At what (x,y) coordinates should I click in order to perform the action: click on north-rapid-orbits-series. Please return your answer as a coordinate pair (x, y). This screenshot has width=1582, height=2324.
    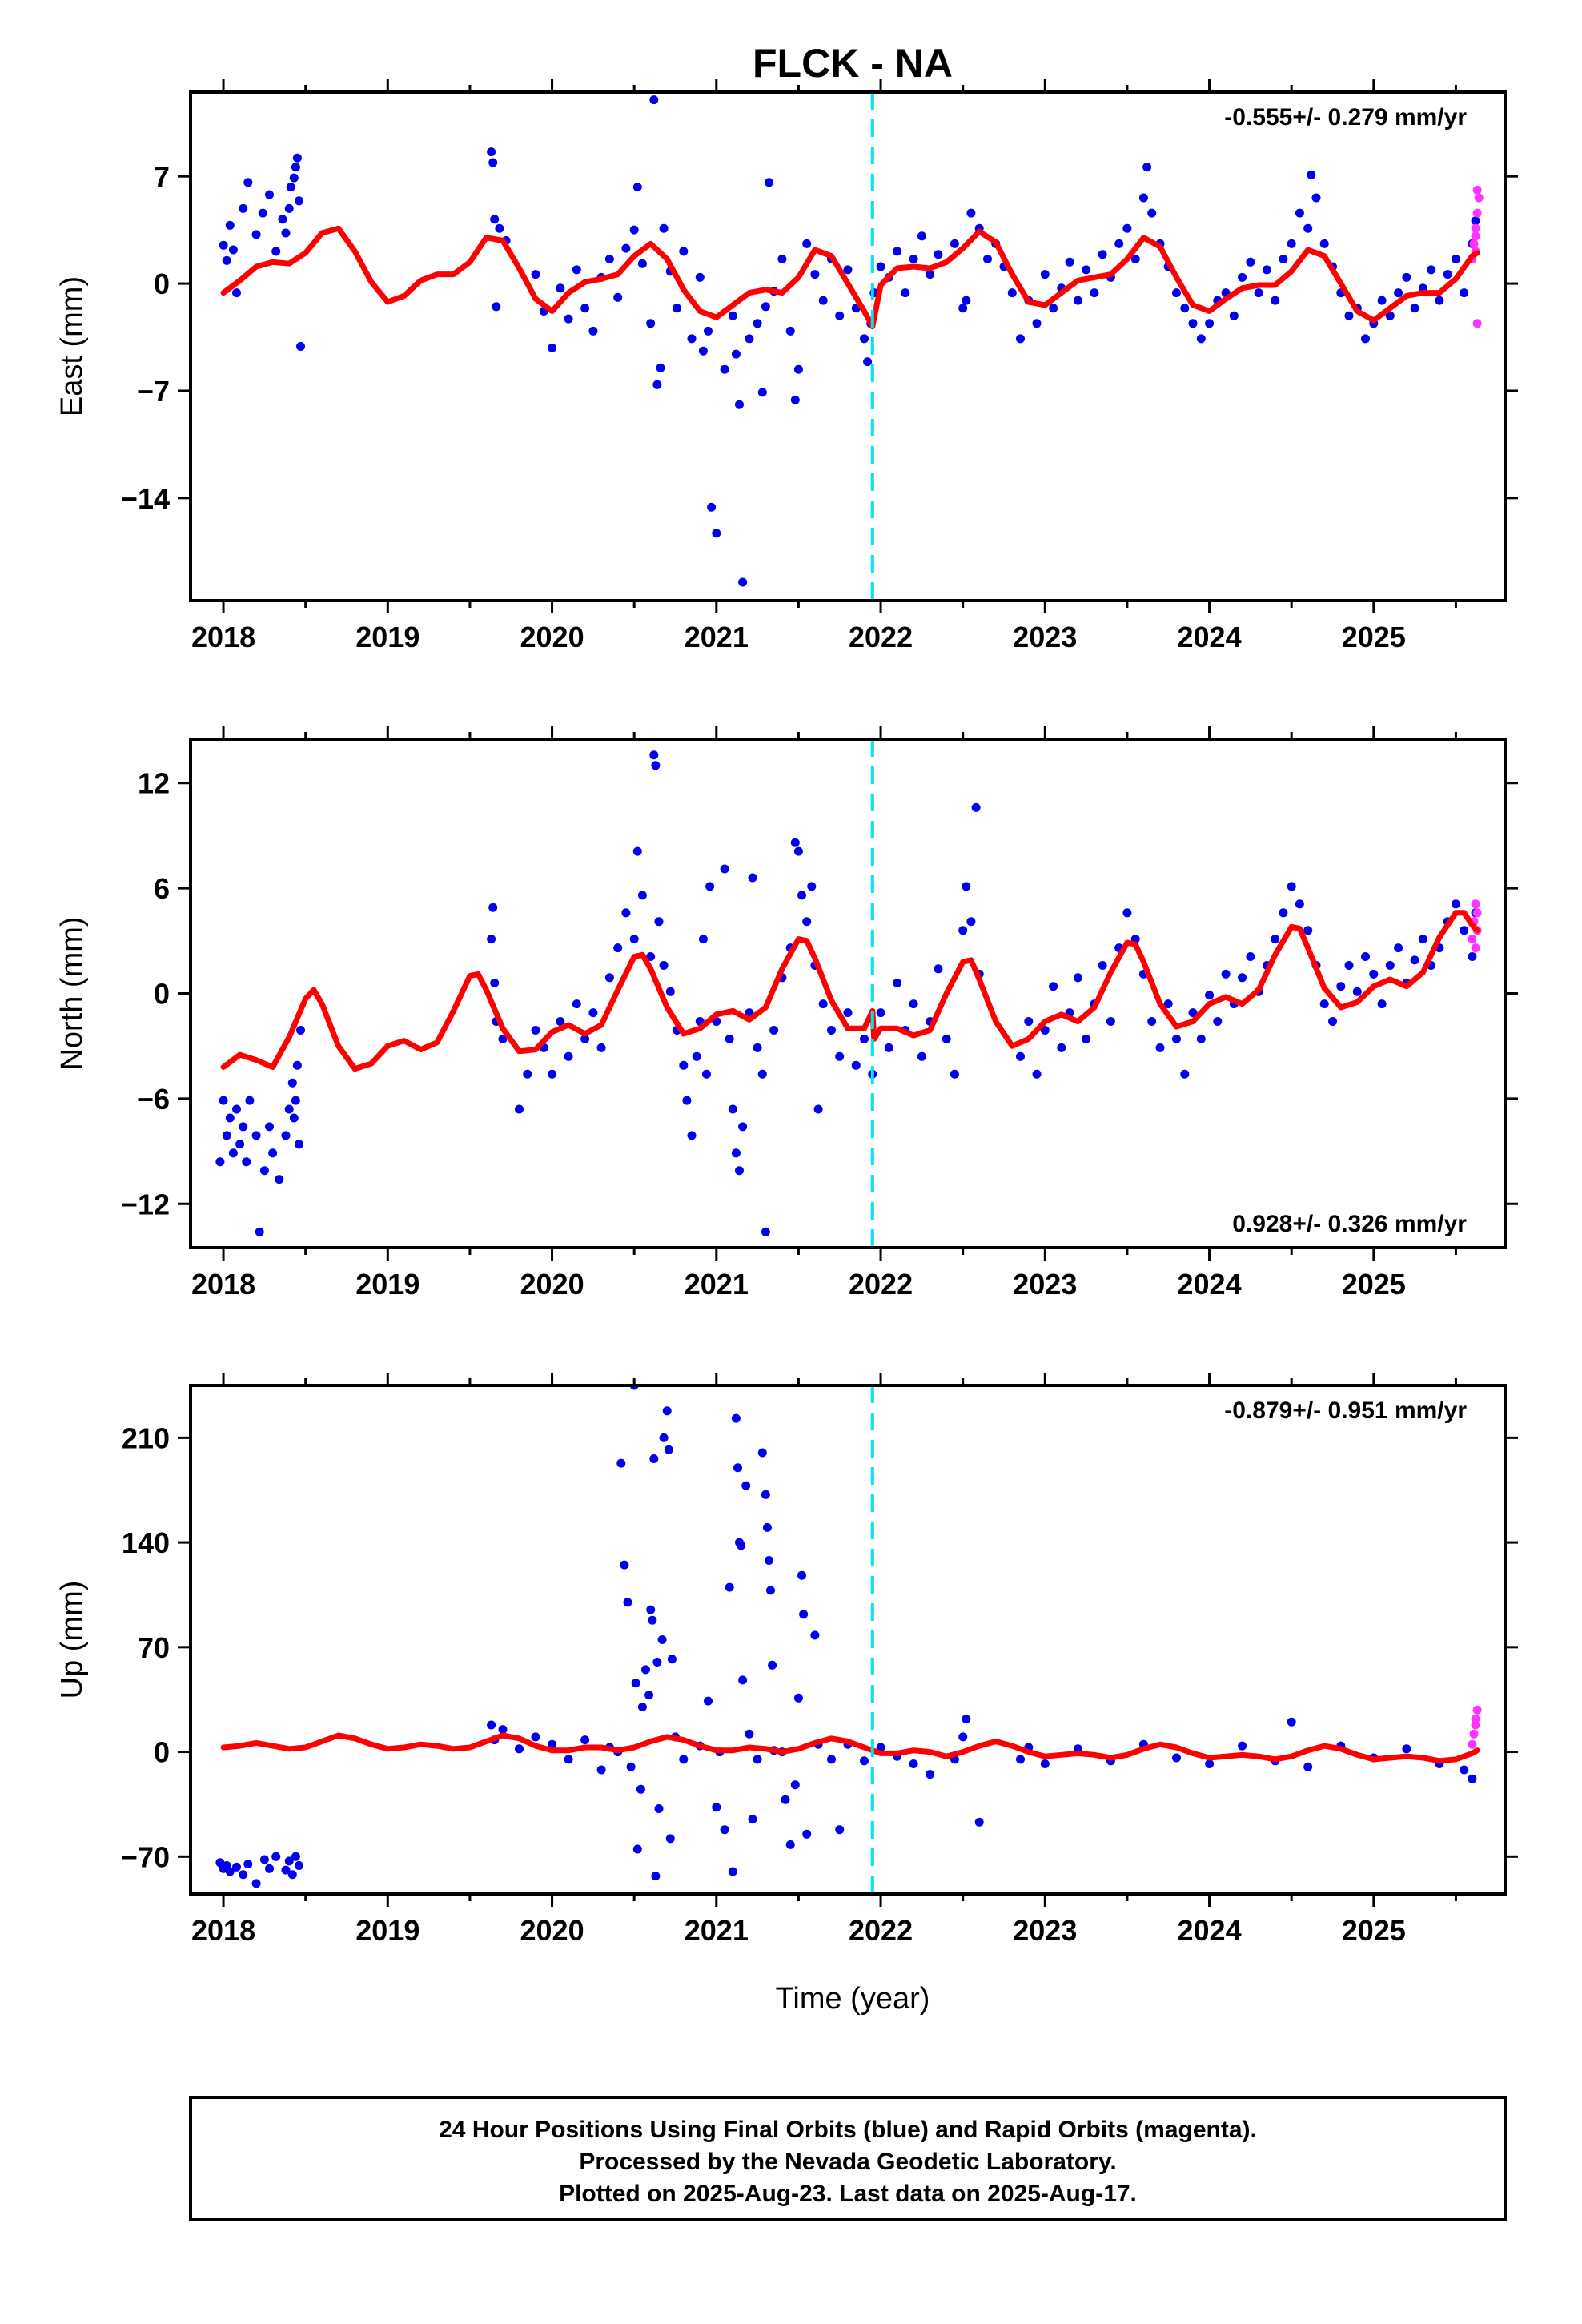
    Looking at the image, I should click on (1475, 926).